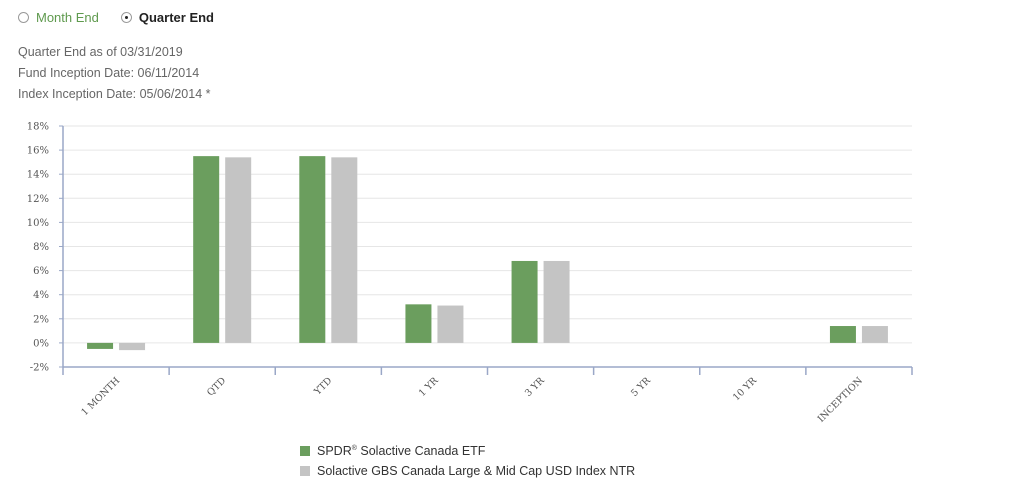  Describe the element at coordinates (429, 387) in the screenshot. I see `x-tick-label: 1 YR` at that location.